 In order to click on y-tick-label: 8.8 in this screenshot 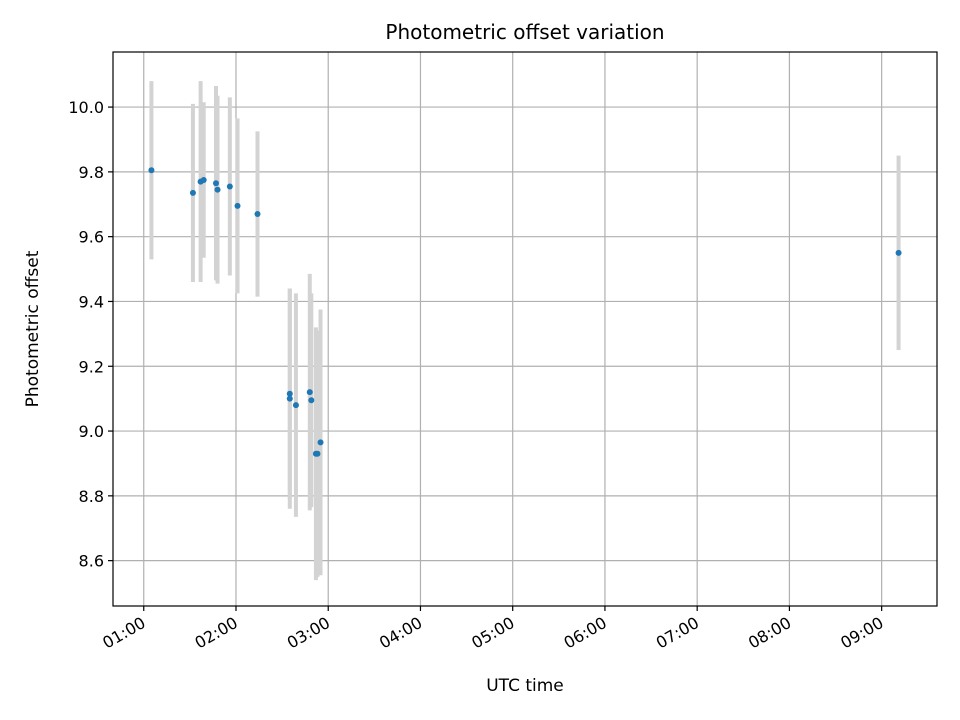, I will do `click(91, 496)`.